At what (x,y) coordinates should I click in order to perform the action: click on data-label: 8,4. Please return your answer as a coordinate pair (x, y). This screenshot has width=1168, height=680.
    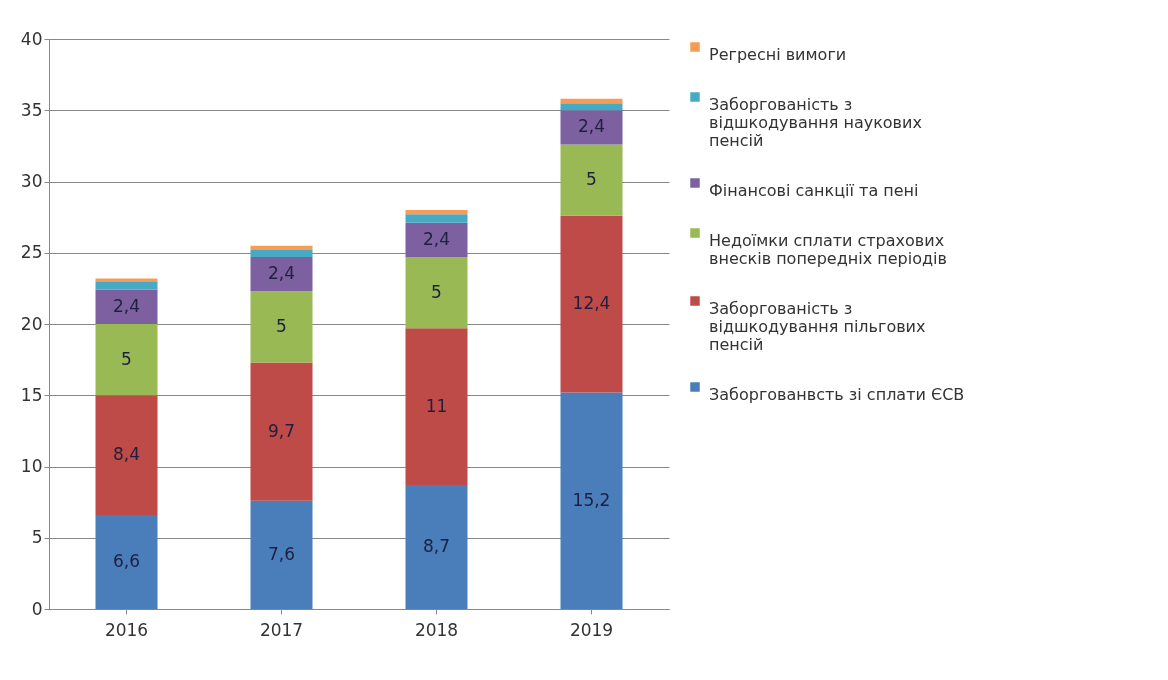
    Looking at the image, I should click on (126, 454).